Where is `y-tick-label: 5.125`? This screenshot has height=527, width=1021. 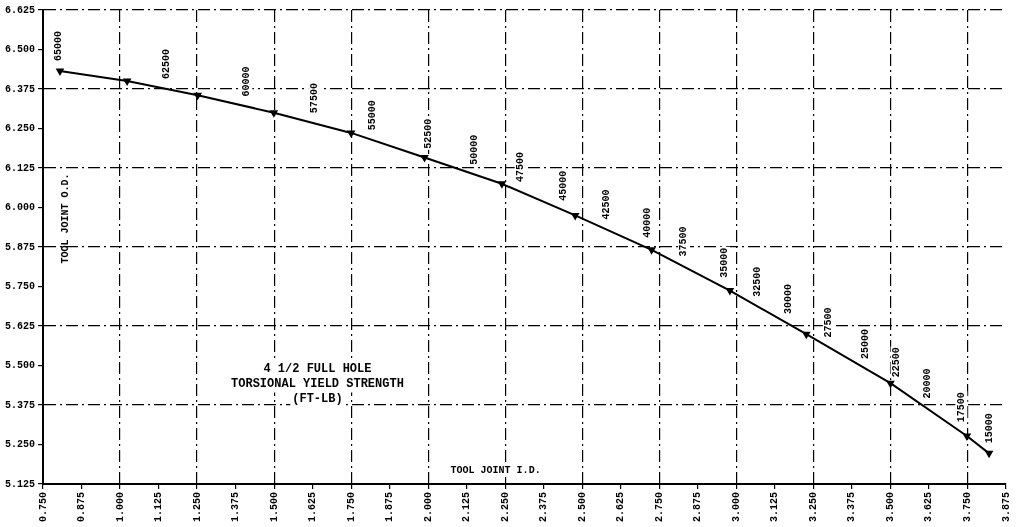
y-tick-label: 5.125 is located at coordinates (19, 484).